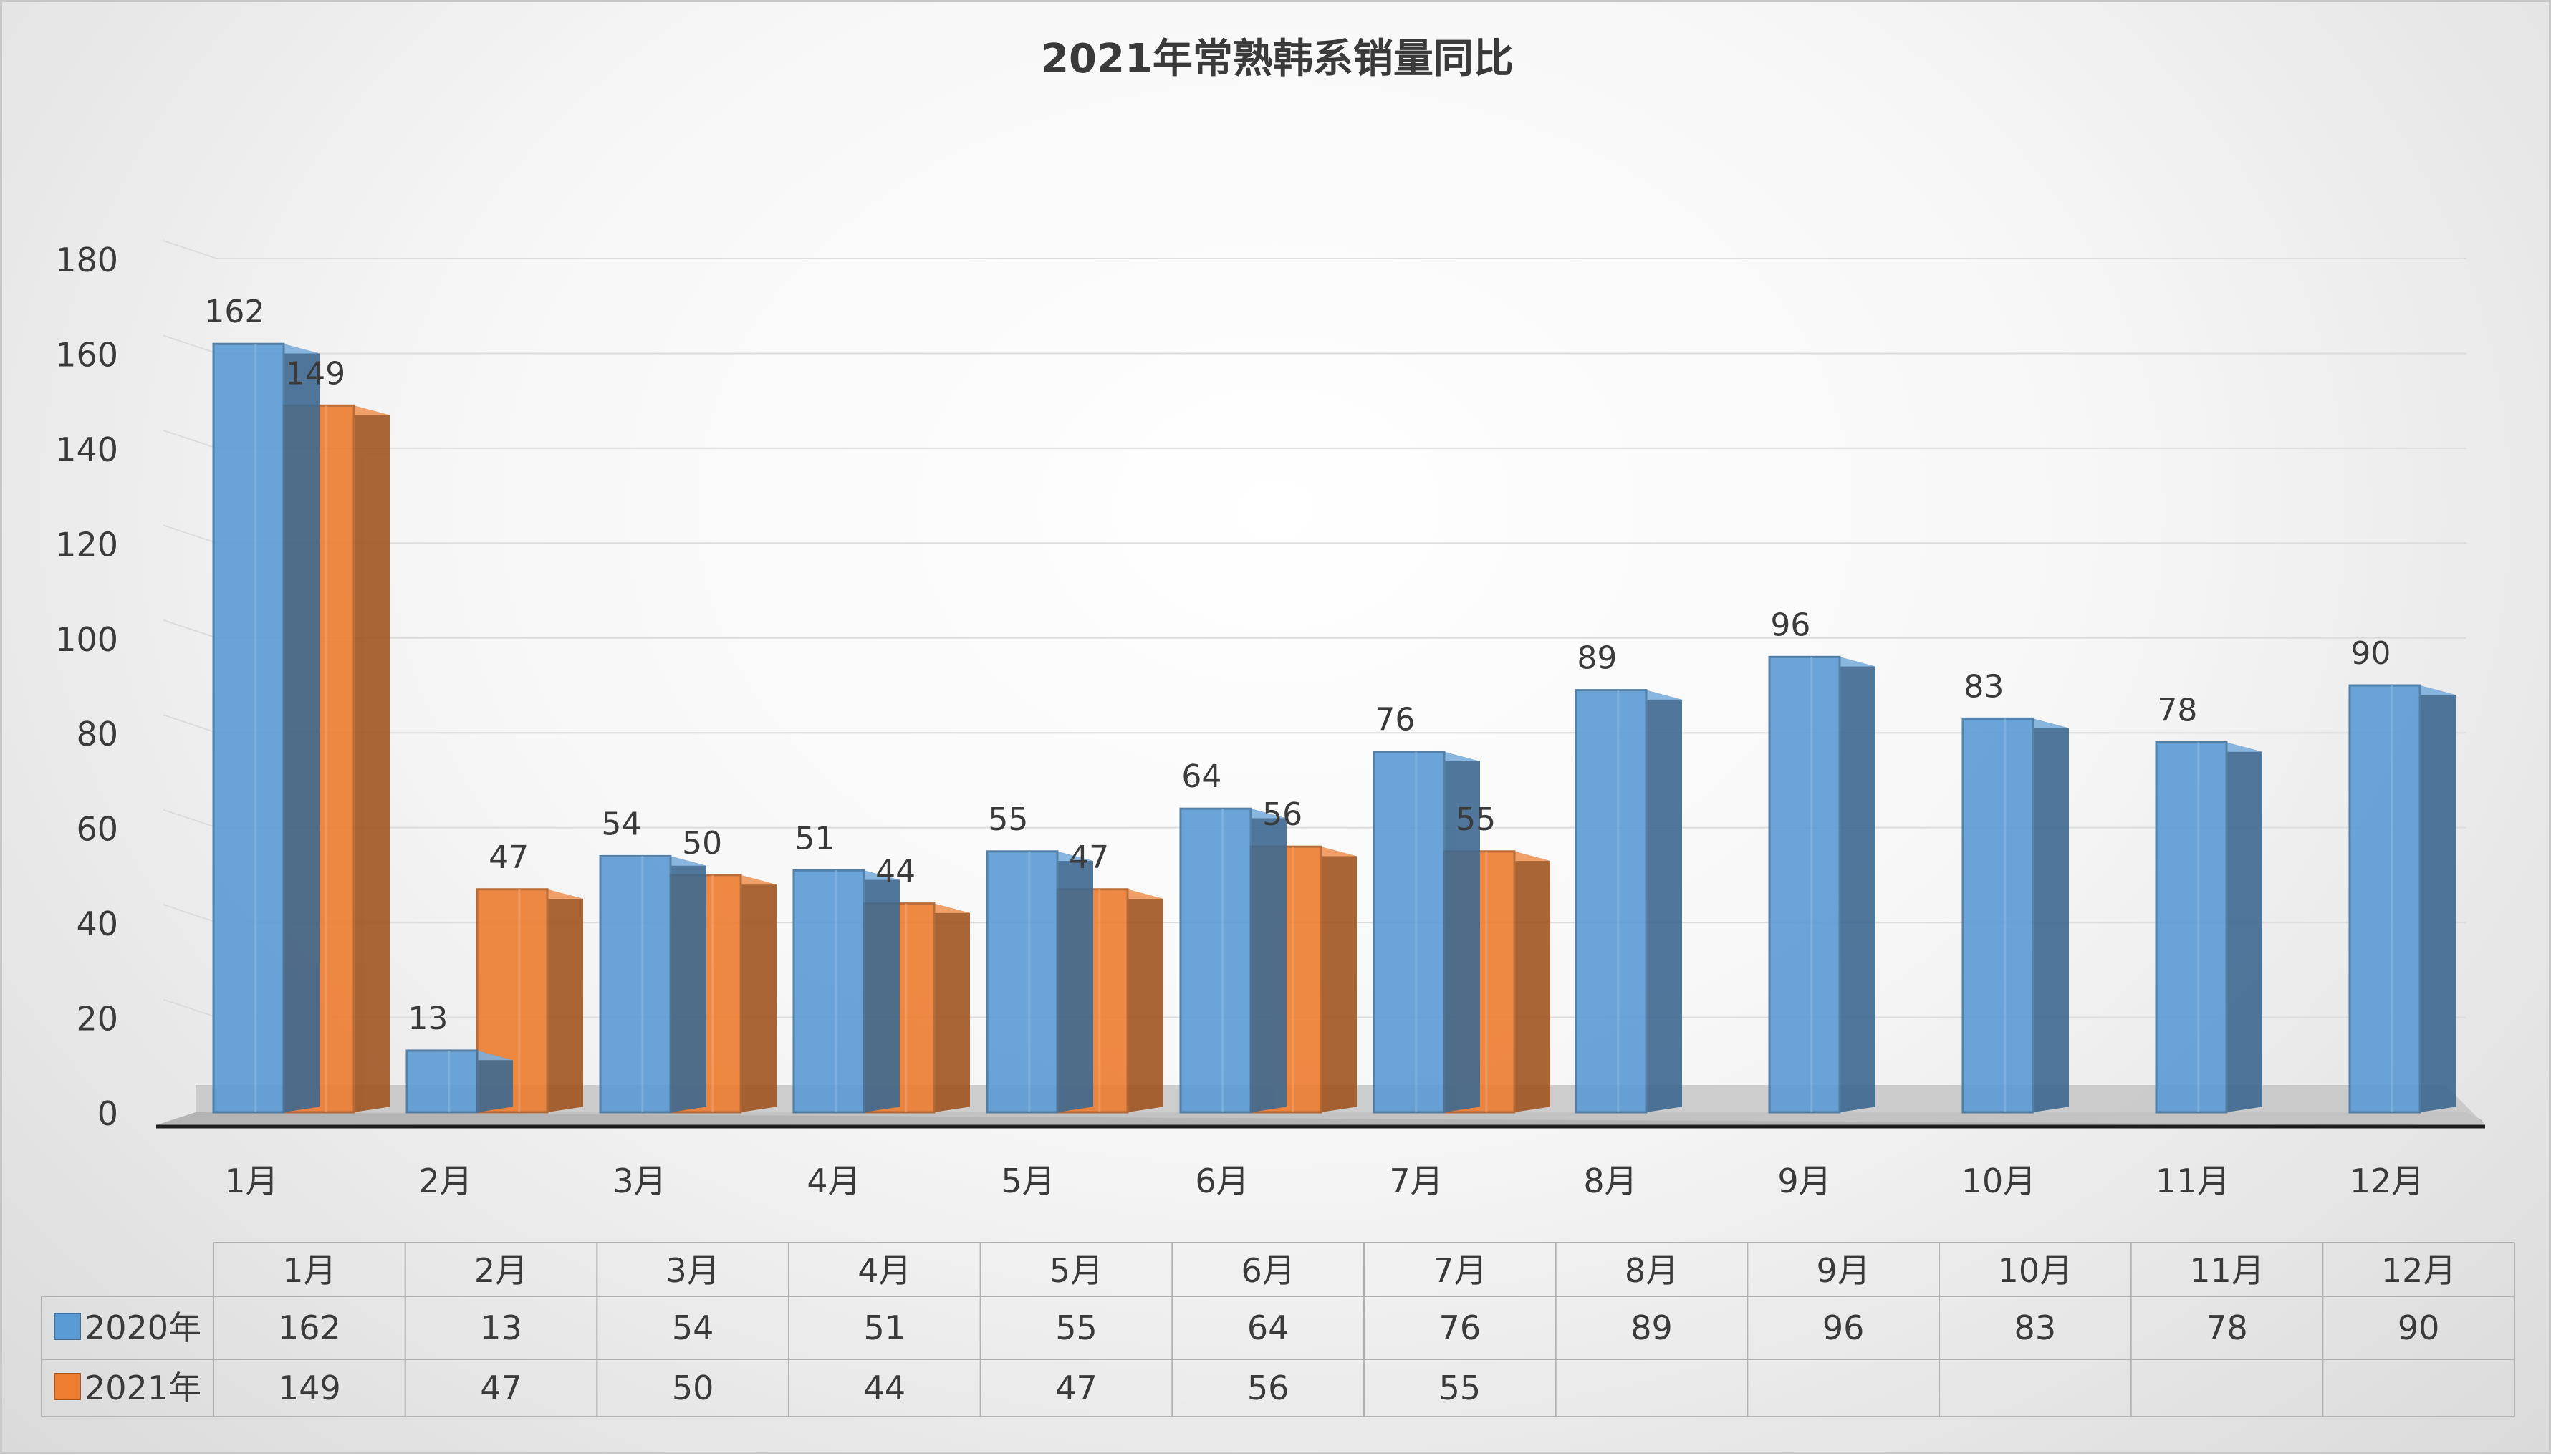  Describe the element at coordinates (2191, 927) in the screenshot. I see `bar-2020-11-front` at that location.